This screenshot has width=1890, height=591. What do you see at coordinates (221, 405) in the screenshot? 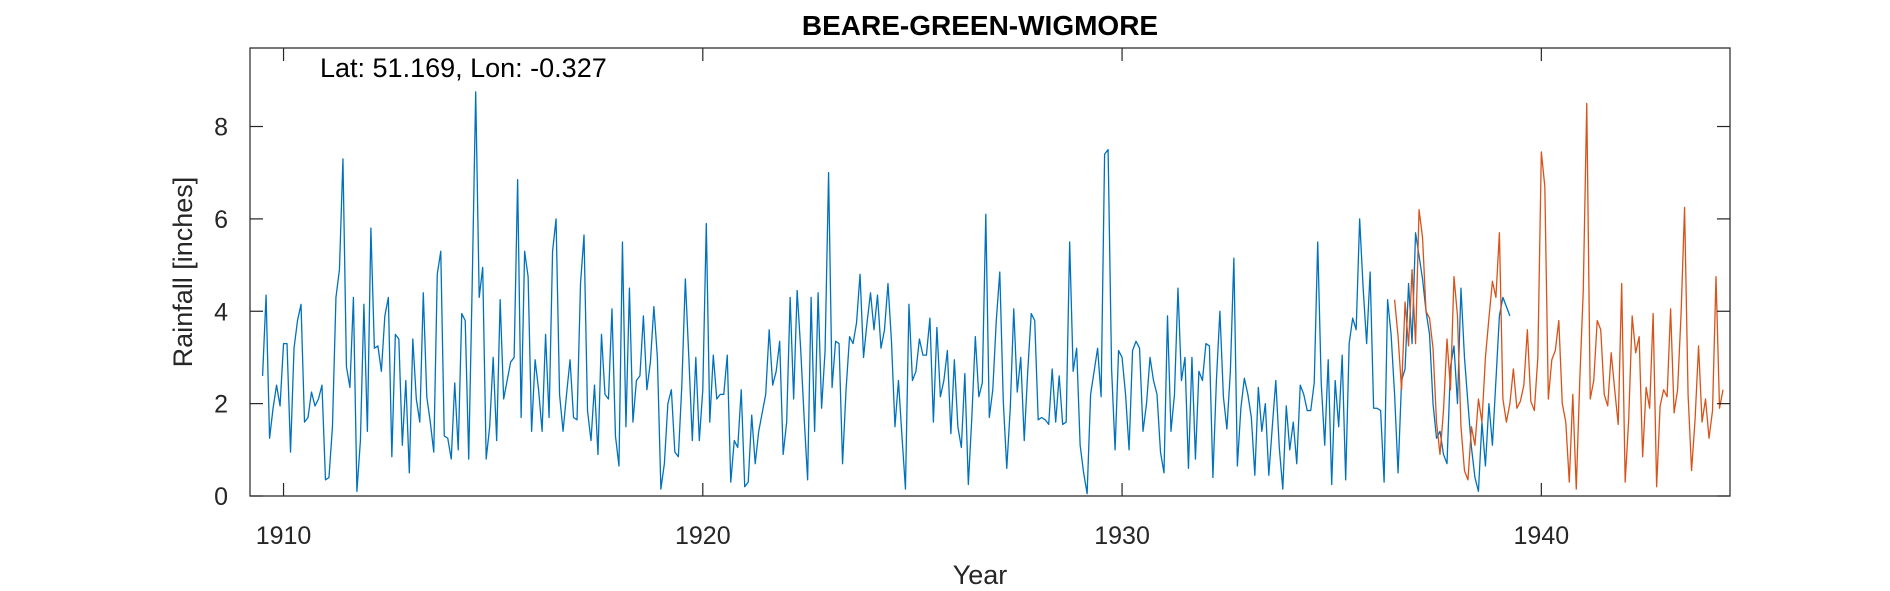
I see `y-tick-label: 2` at bounding box center [221, 405].